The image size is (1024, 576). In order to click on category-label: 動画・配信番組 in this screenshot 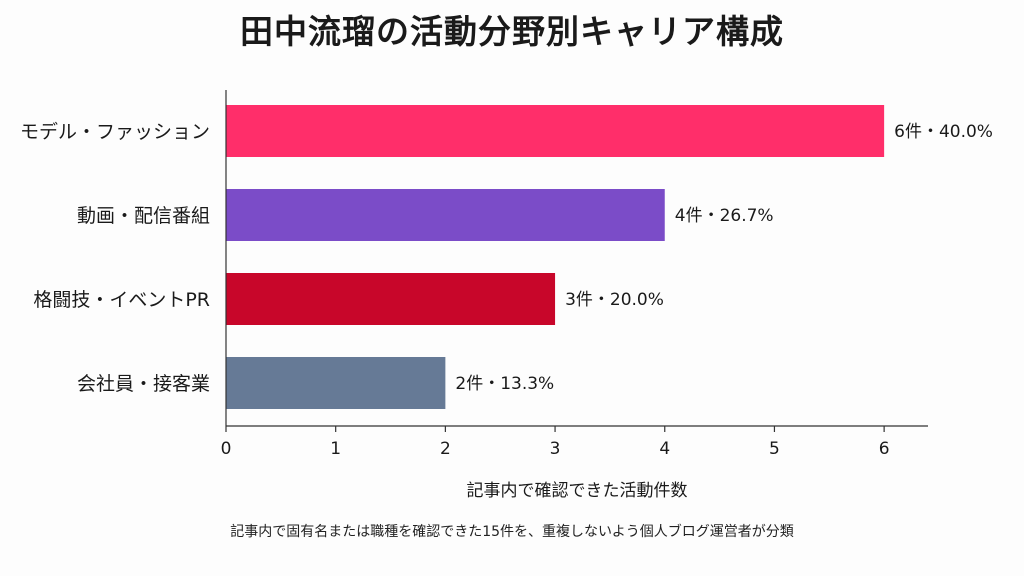, I will do `click(143, 216)`.